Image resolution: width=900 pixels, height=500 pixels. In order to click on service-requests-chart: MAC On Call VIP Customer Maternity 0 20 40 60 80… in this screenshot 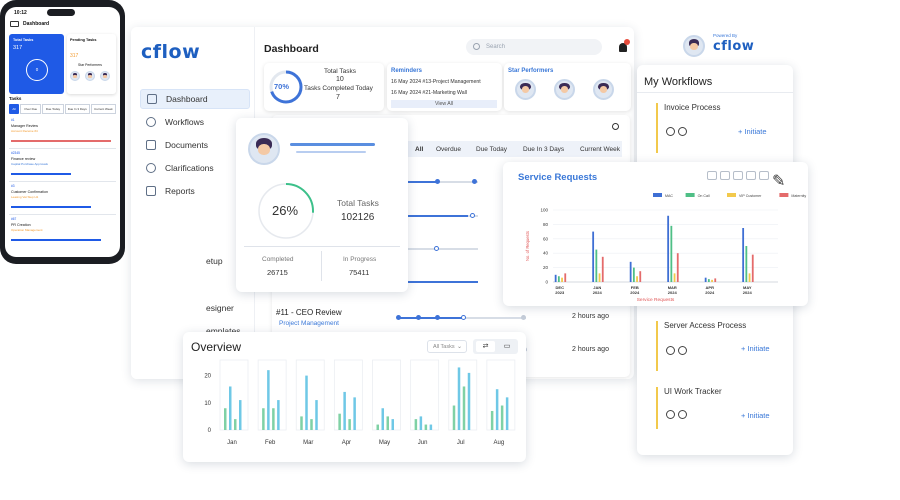, I will do `click(665, 248)`.